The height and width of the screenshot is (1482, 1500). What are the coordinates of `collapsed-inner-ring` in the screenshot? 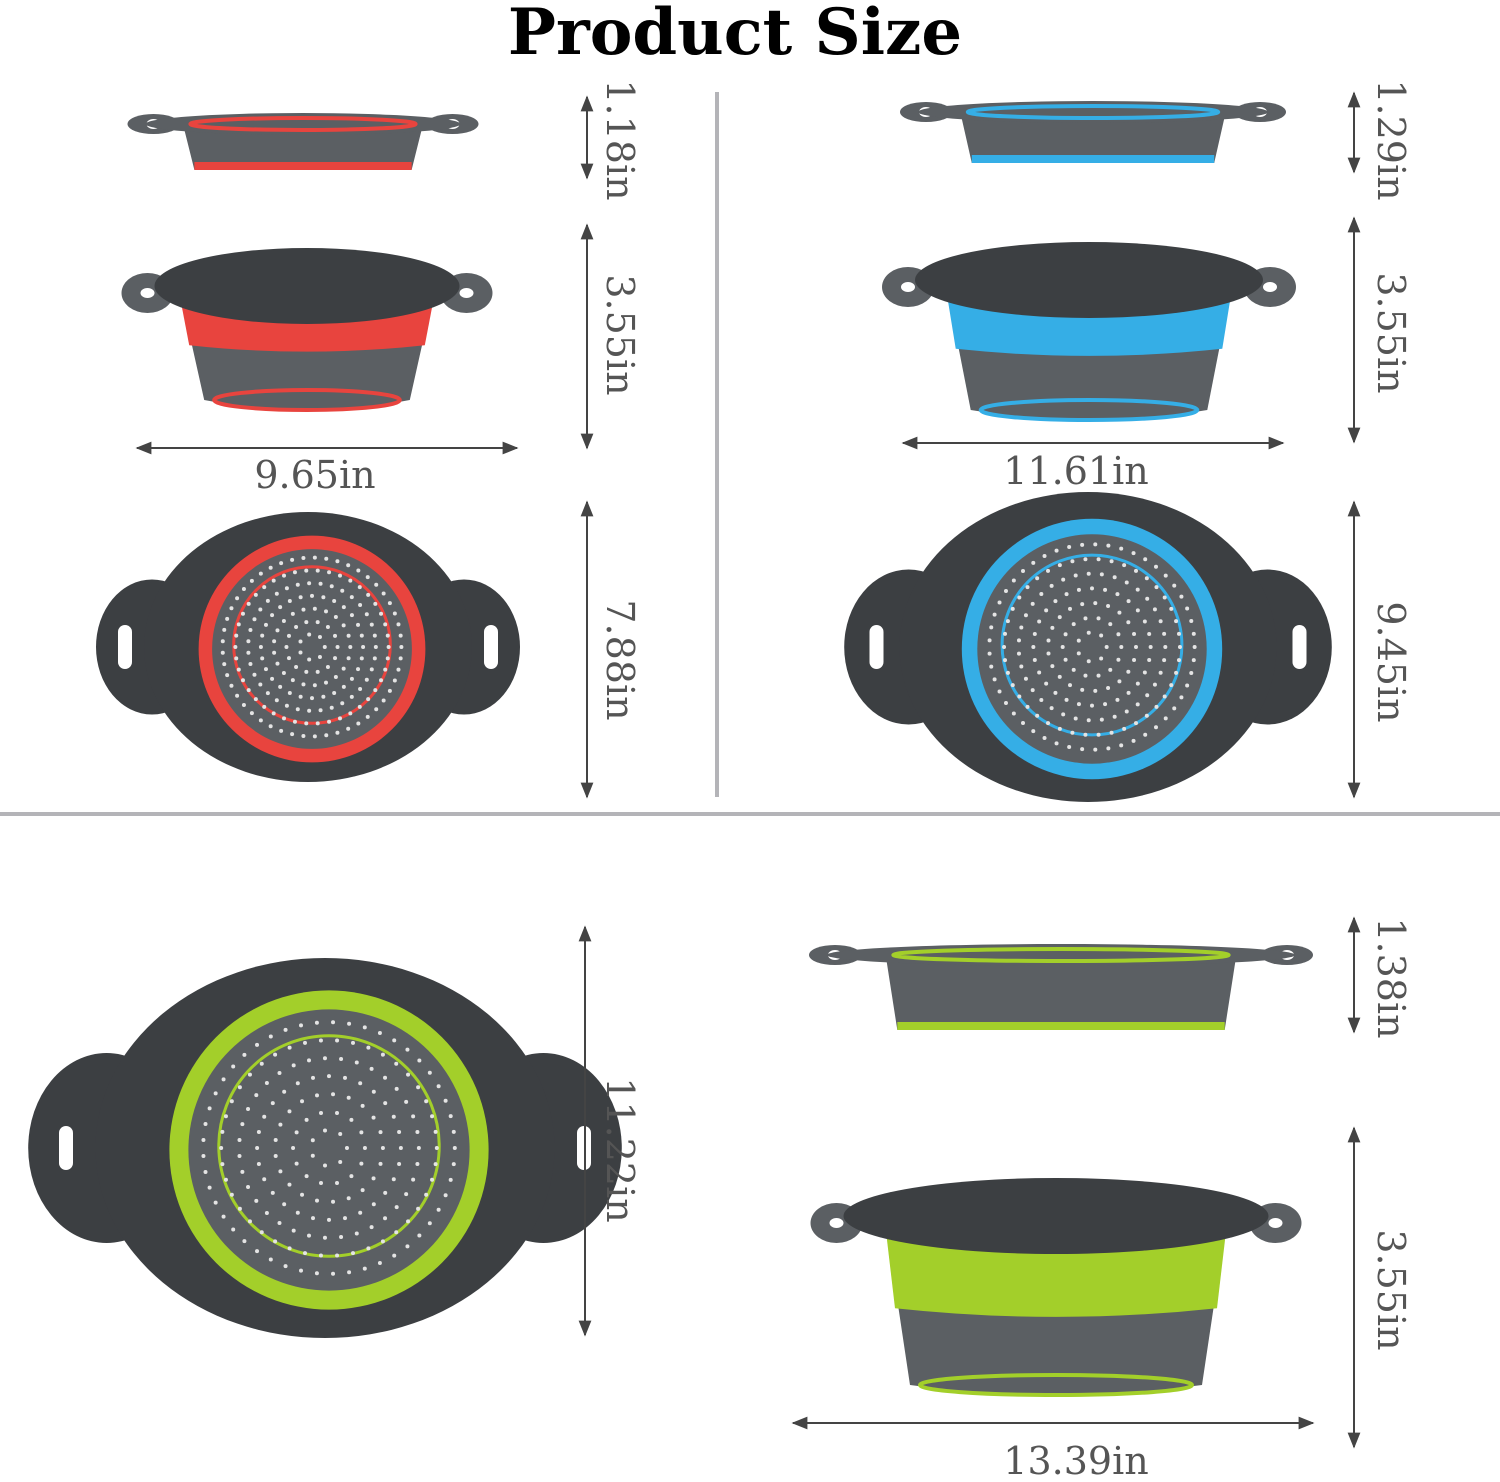 It's located at (1093, 112).